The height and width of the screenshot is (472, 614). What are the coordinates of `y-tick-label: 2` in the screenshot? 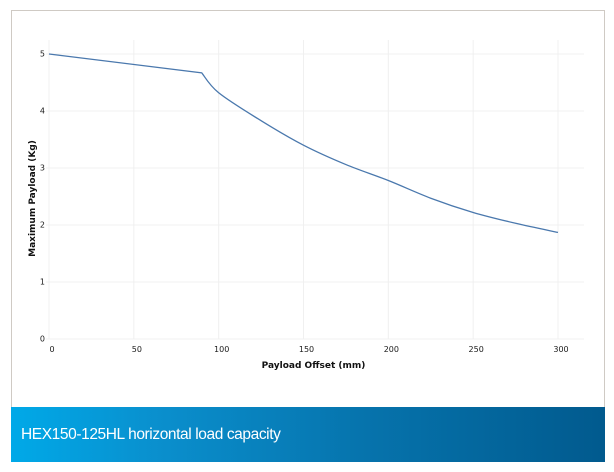 It's located at (42, 225).